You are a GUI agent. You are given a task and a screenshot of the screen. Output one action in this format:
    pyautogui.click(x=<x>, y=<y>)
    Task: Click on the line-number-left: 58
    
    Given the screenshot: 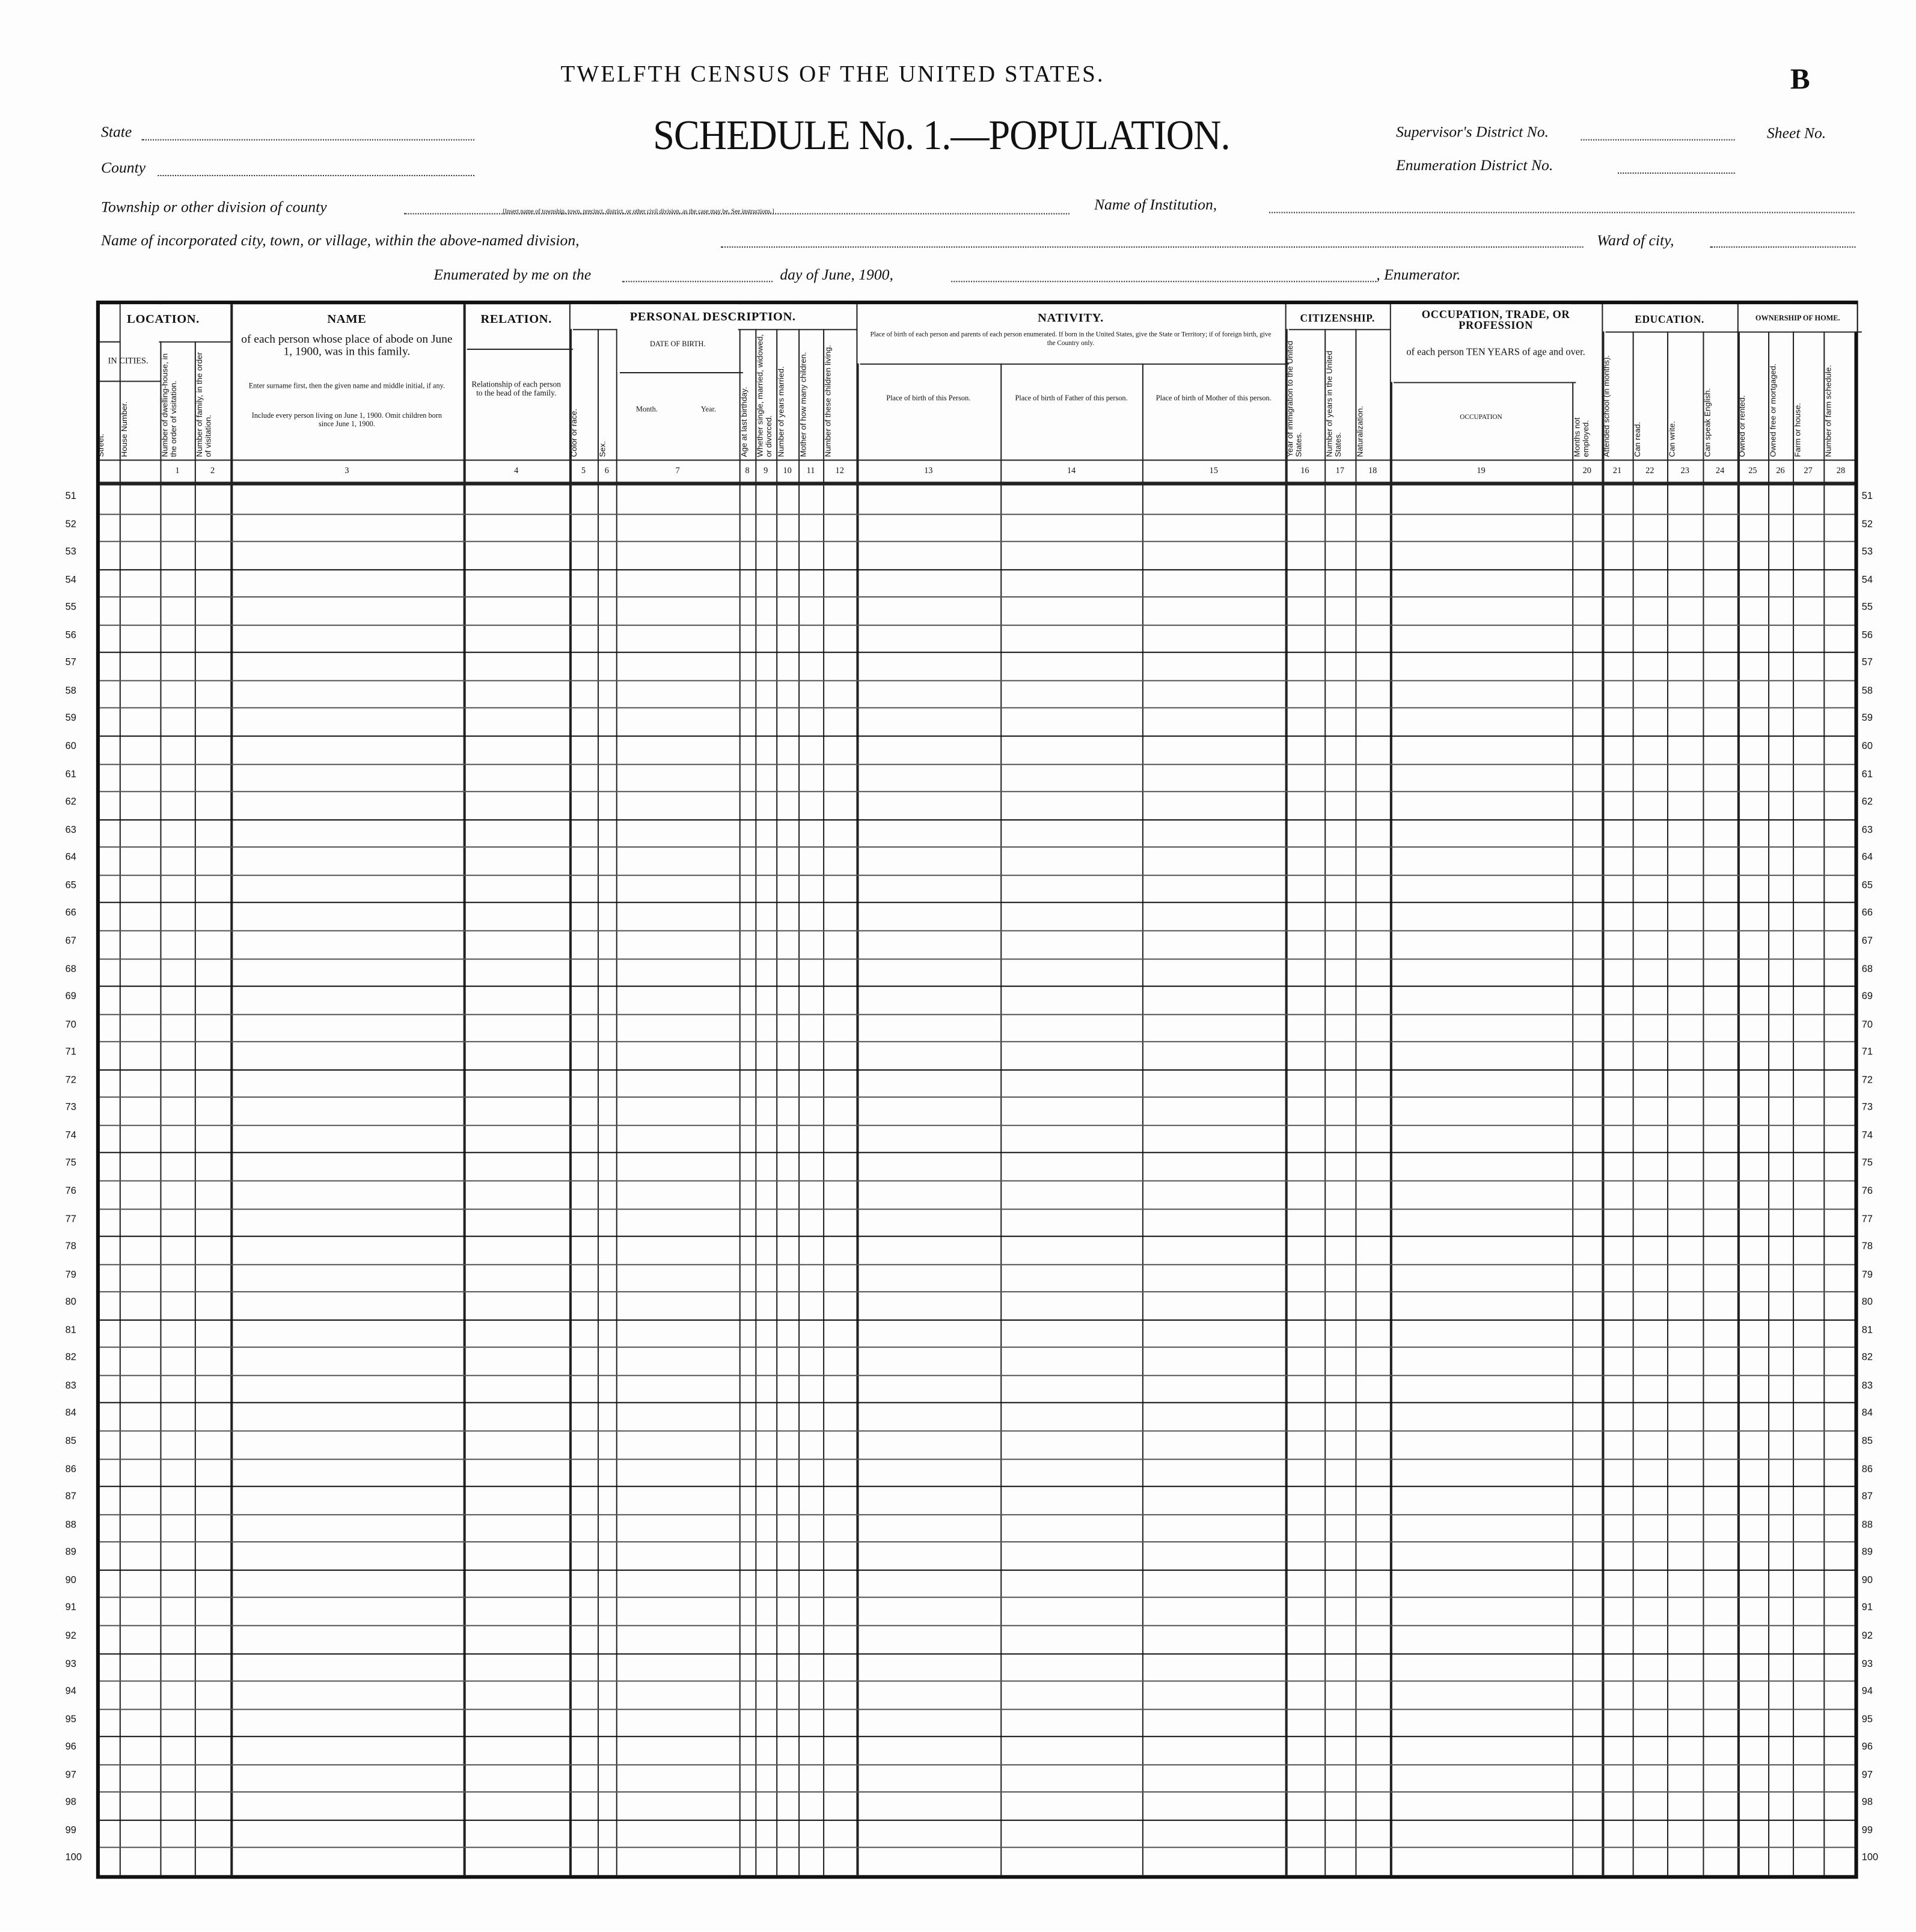 What is the action you would take?
    pyautogui.click(x=70, y=690)
    